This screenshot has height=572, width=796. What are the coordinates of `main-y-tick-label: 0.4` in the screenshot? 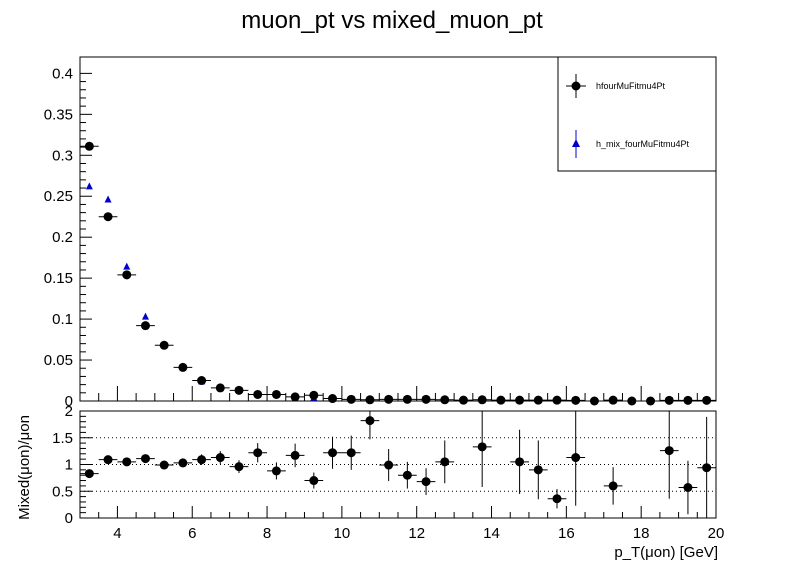 It's located at (62, 73).